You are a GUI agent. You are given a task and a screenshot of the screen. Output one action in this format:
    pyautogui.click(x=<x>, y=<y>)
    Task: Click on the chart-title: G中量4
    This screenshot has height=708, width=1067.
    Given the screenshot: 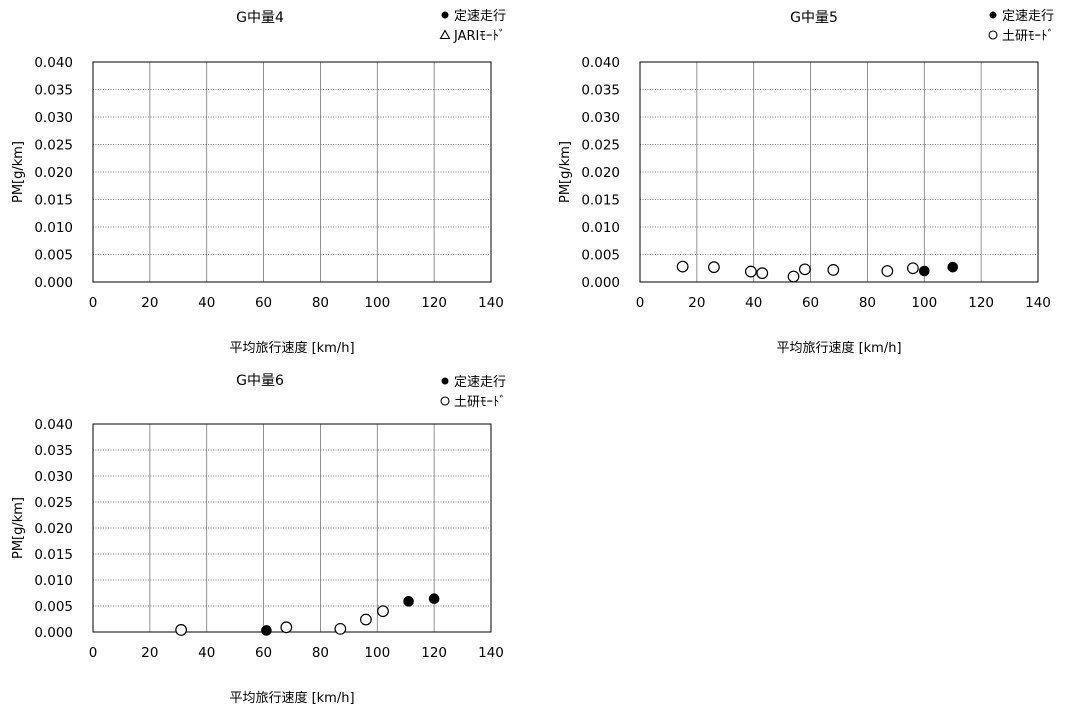 What is the action you would take?
    pyautogui.click(x=260, y=18)
    